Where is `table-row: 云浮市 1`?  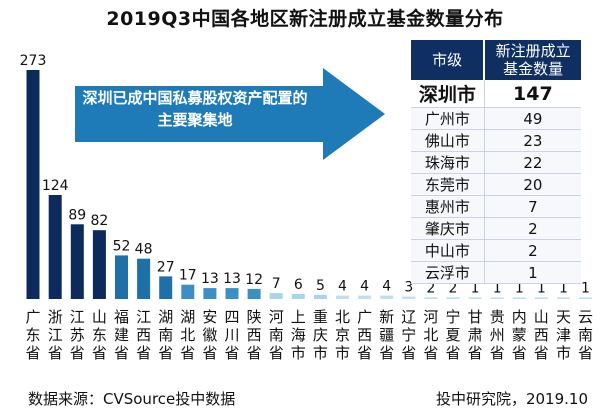
table-row: 云浮市 1 is located at coordinates (496, 272).